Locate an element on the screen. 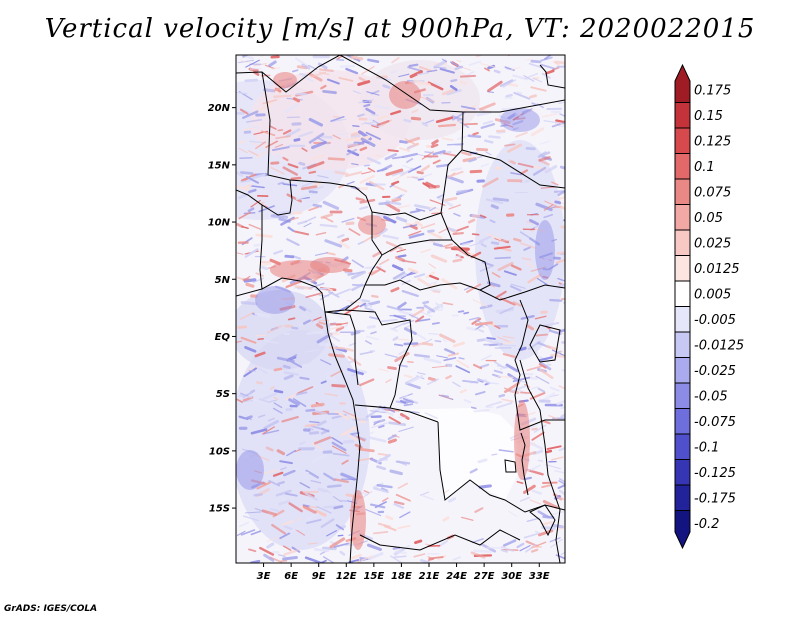 The image size is (800, 618). colorbar-label: -0.05 is located at coordinates (711, 396).